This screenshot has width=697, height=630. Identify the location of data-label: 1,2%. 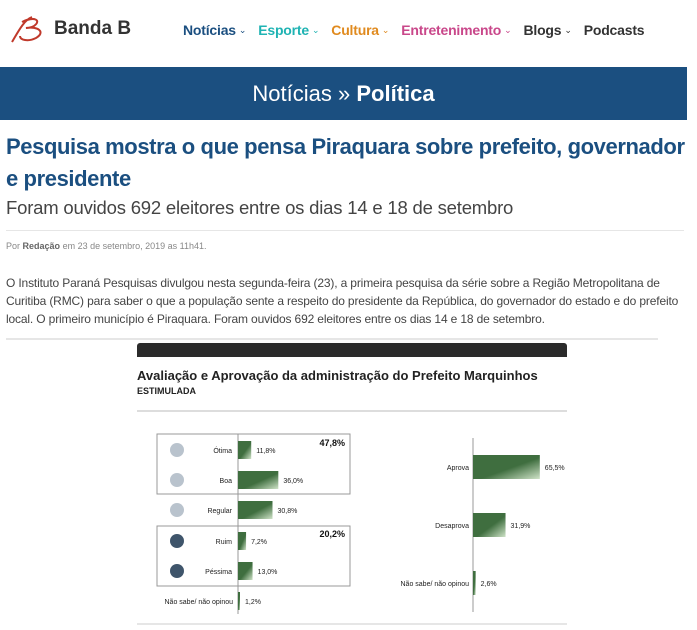
(253, 602).